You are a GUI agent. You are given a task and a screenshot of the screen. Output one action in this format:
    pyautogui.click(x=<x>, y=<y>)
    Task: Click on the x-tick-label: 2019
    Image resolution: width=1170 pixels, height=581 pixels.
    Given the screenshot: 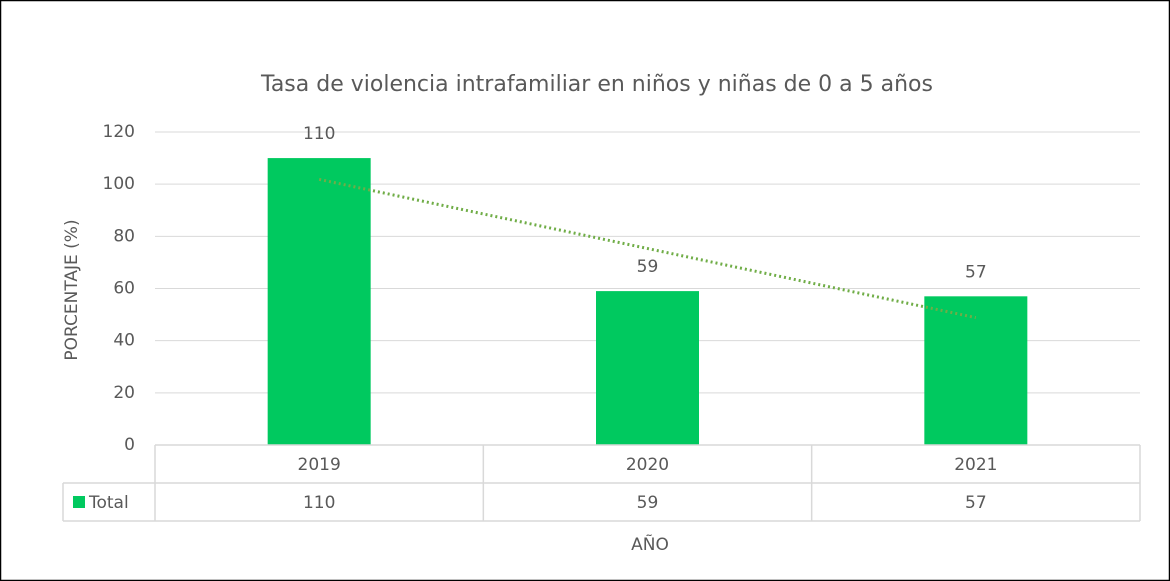 What is the action you would take?
    pyautogui.click(x=319, y=465)
    